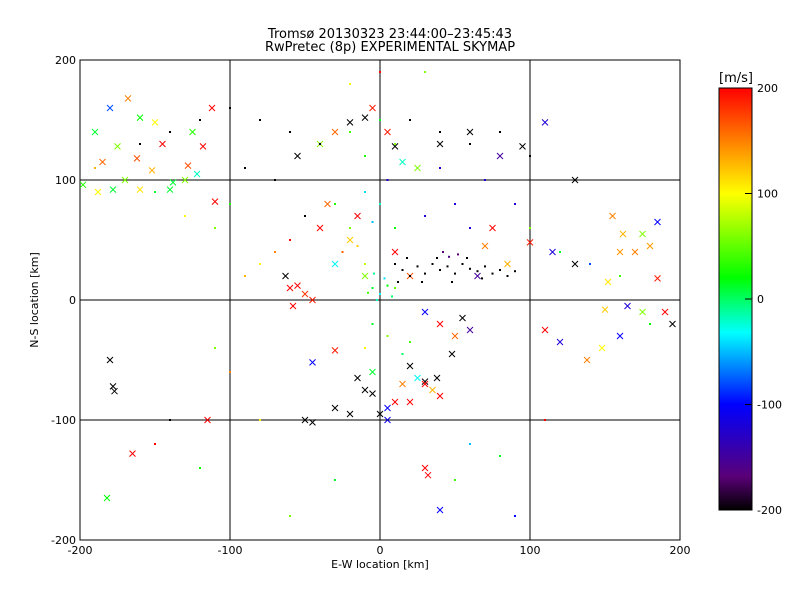 The image size is (800, 600). What do you see at coordinates (767, 88) in the screenshot?
I see `colorbar-tick-label: 200` at bounding box center [767, 88].